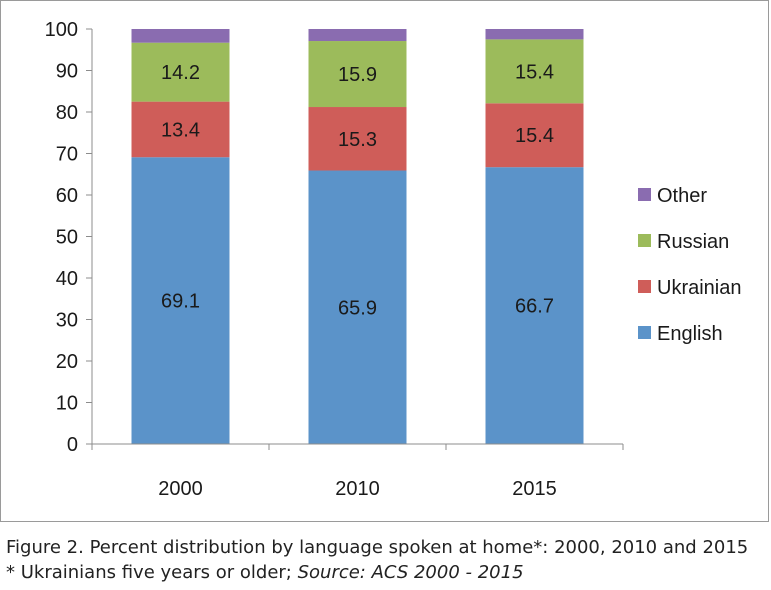  What do you see at coordinates (61, 30) in the screenshot?
I see `y-tick-label: 100` at bounding box center [61, 30].